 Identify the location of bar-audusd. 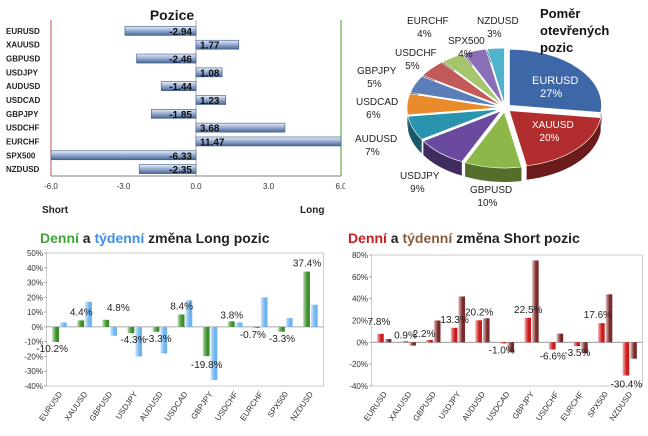
(178, 86).